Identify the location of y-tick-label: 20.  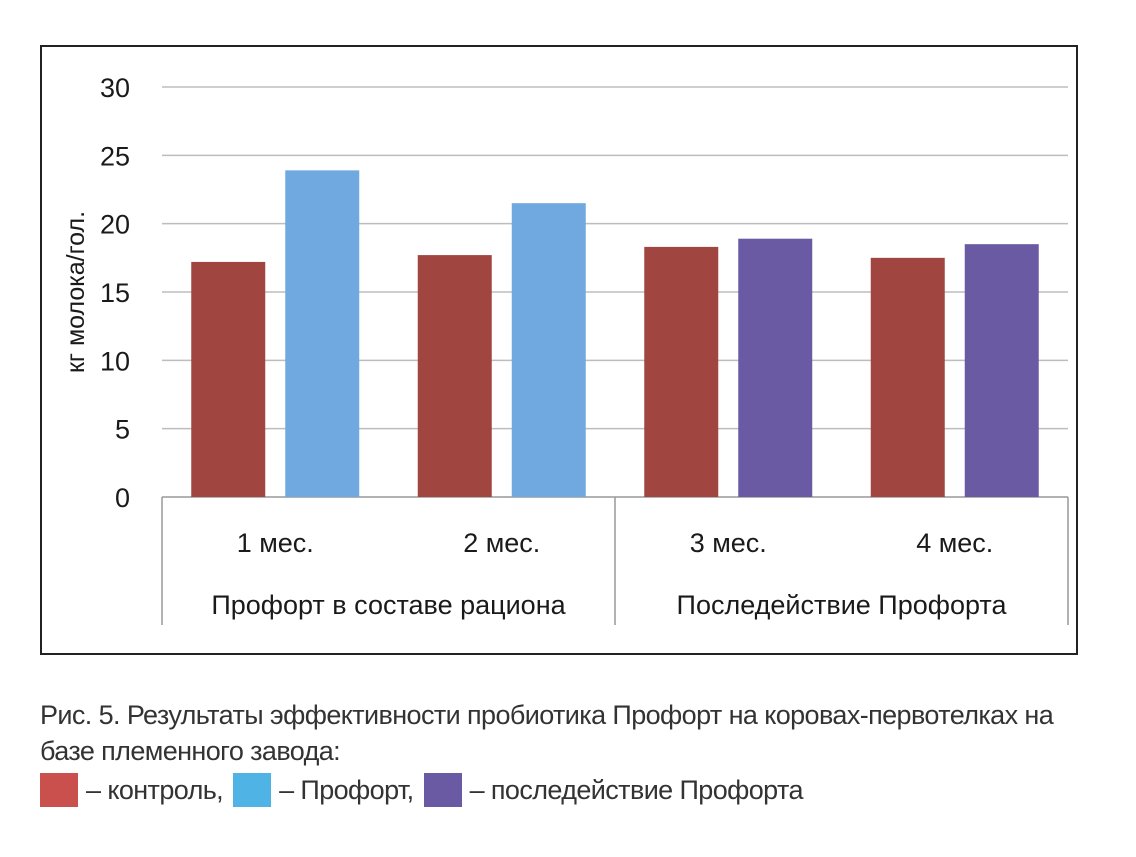
(115, 225).